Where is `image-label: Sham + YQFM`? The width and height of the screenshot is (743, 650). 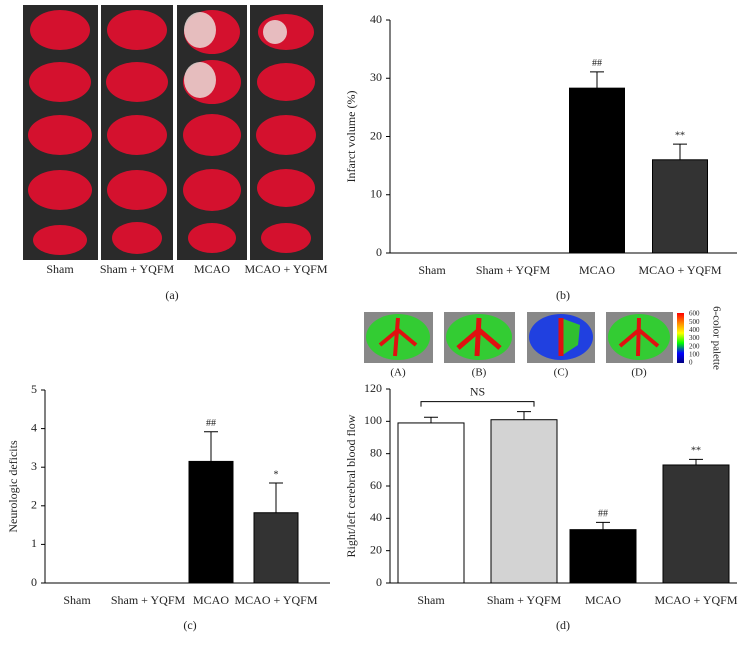
image-label: Sham + YQFM is located at coordinates (137, 269).